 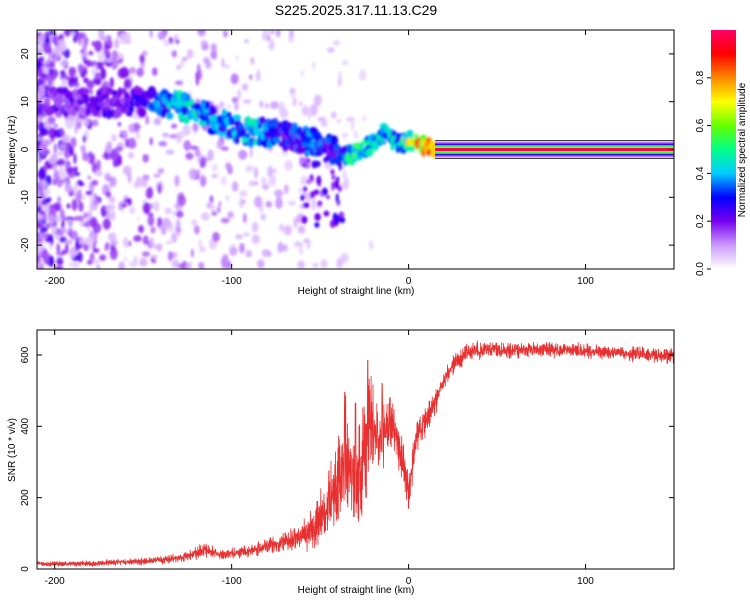 I want to click on colorbar-tick-label: 0.0, so click(x=700, y=269).